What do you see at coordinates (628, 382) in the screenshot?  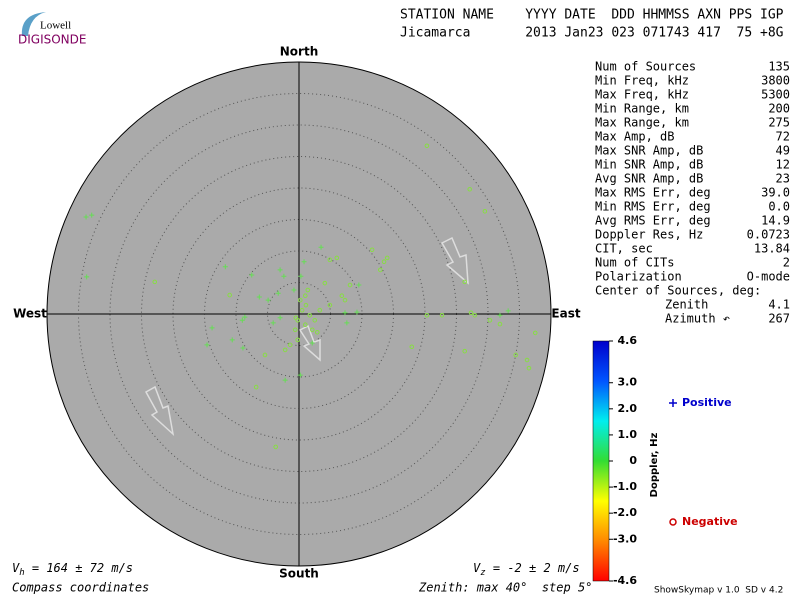 I see `colorbar-tick-label: 3.0` at bounding box center [628, 382].